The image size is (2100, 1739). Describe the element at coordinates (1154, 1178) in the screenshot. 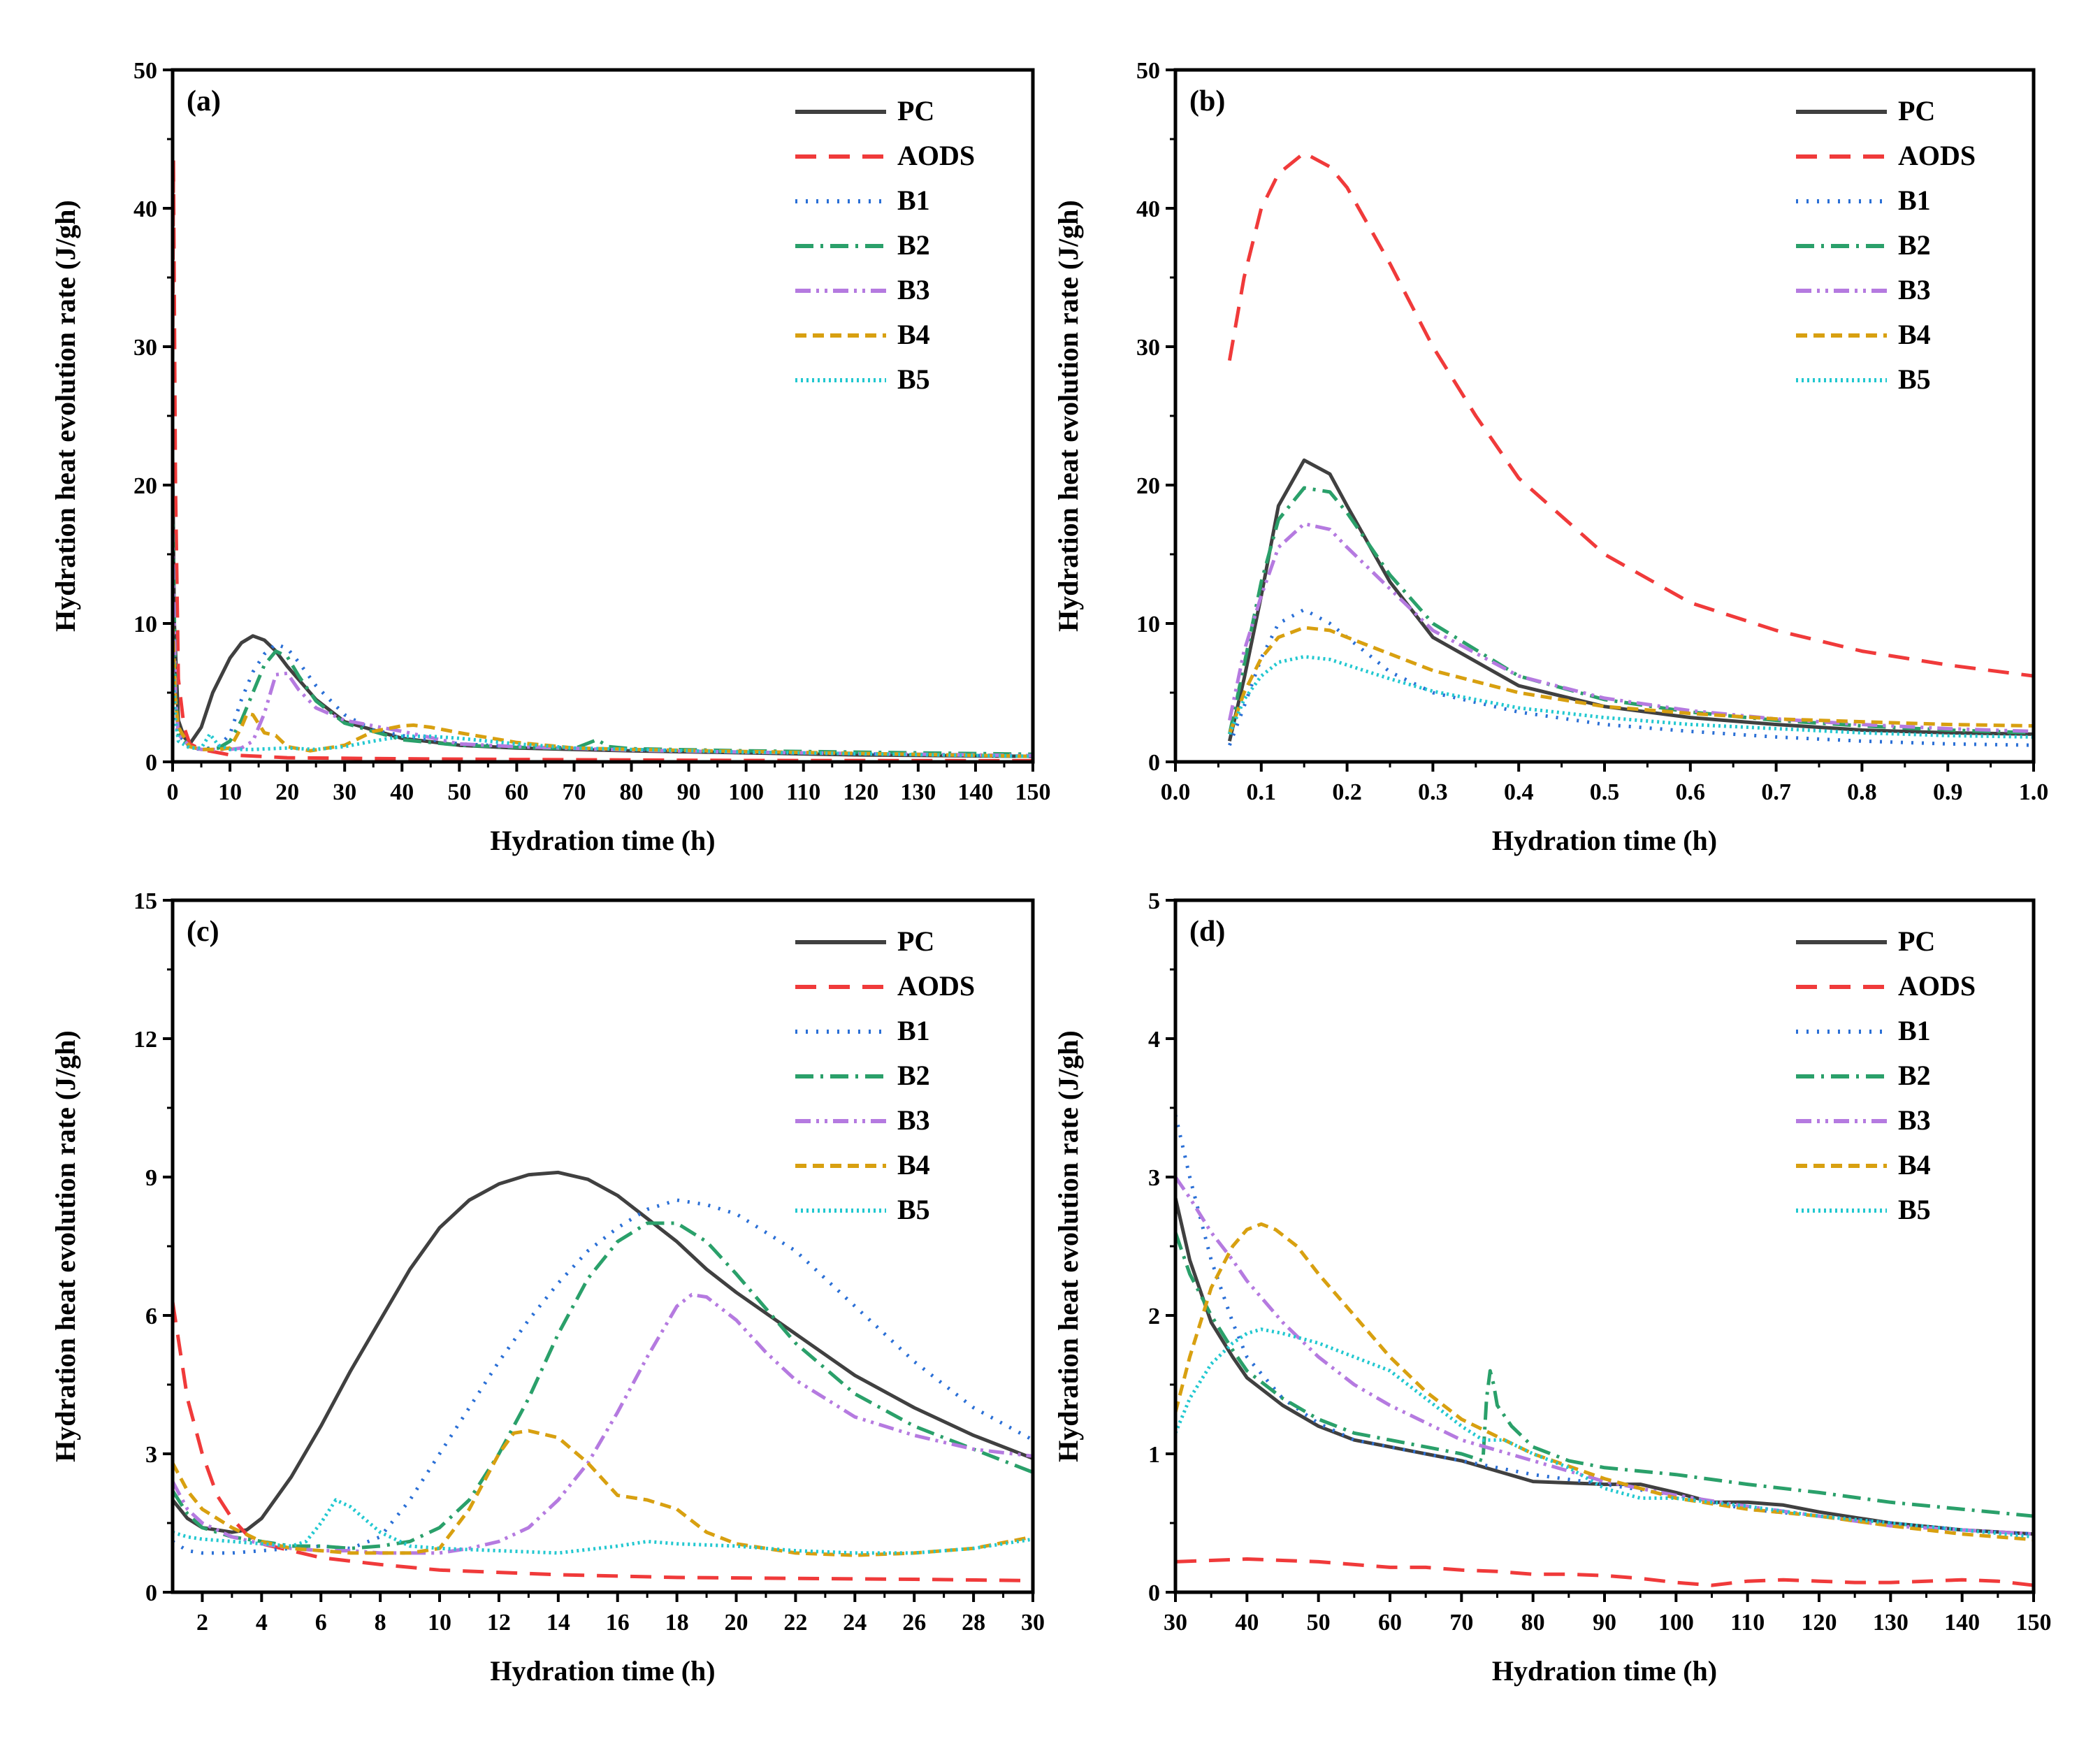

I see `y-tick-label: 3` at that location.